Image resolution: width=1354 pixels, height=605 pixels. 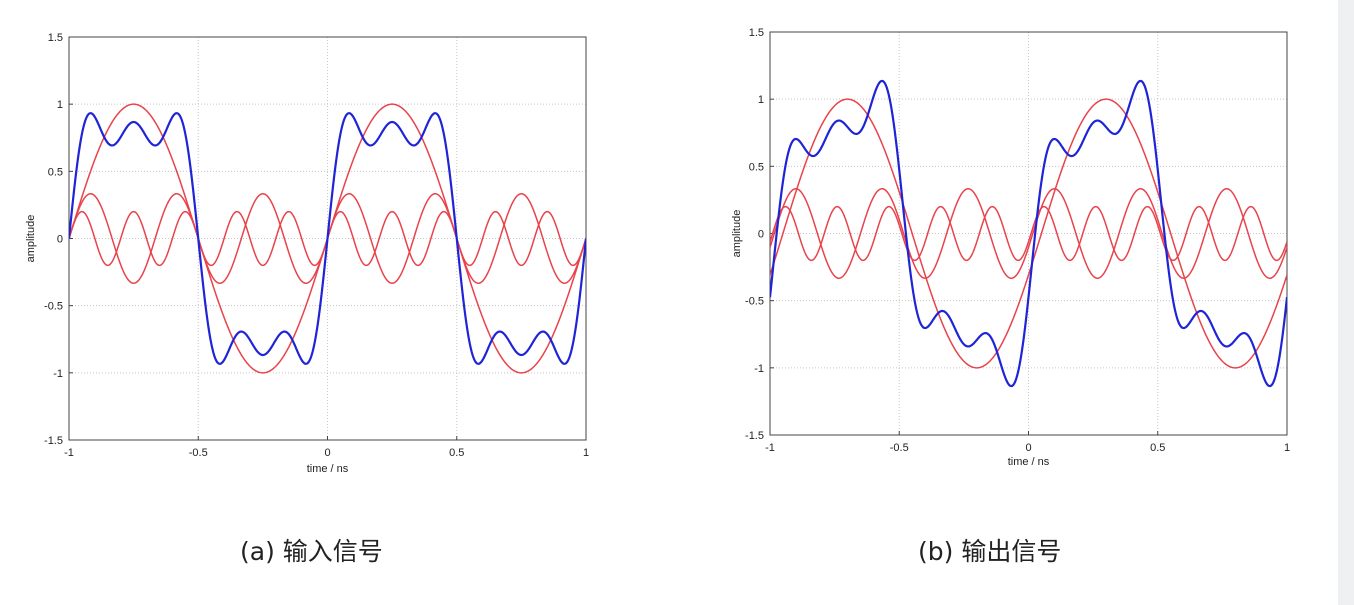 What do you see at coordinates (311, 551) in the screenshot?
I see `caption-input-signal: (a) 输入信号` at bounding box center [311, 551].